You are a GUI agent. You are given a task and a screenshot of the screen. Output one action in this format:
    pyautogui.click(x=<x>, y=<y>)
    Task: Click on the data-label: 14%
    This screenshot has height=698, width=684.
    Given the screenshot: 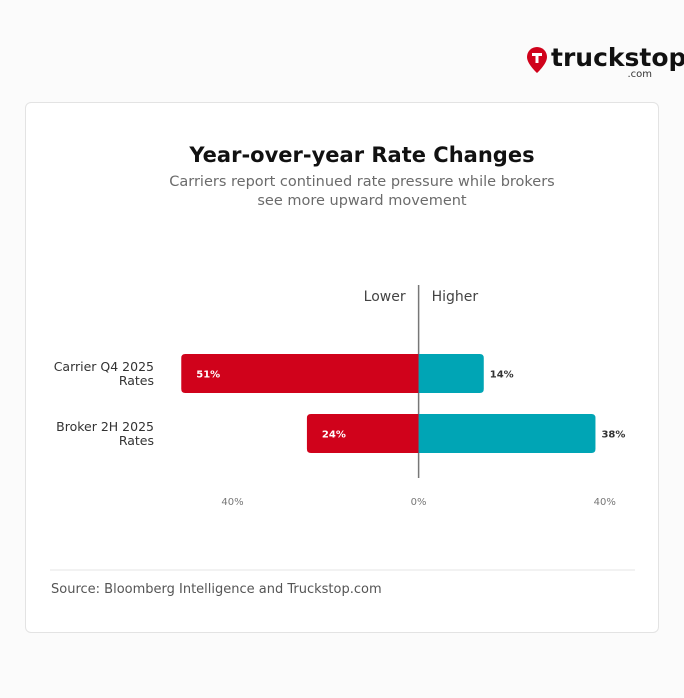 What is the action you would take?
    pyautogui.click(x=502, y=375)
    